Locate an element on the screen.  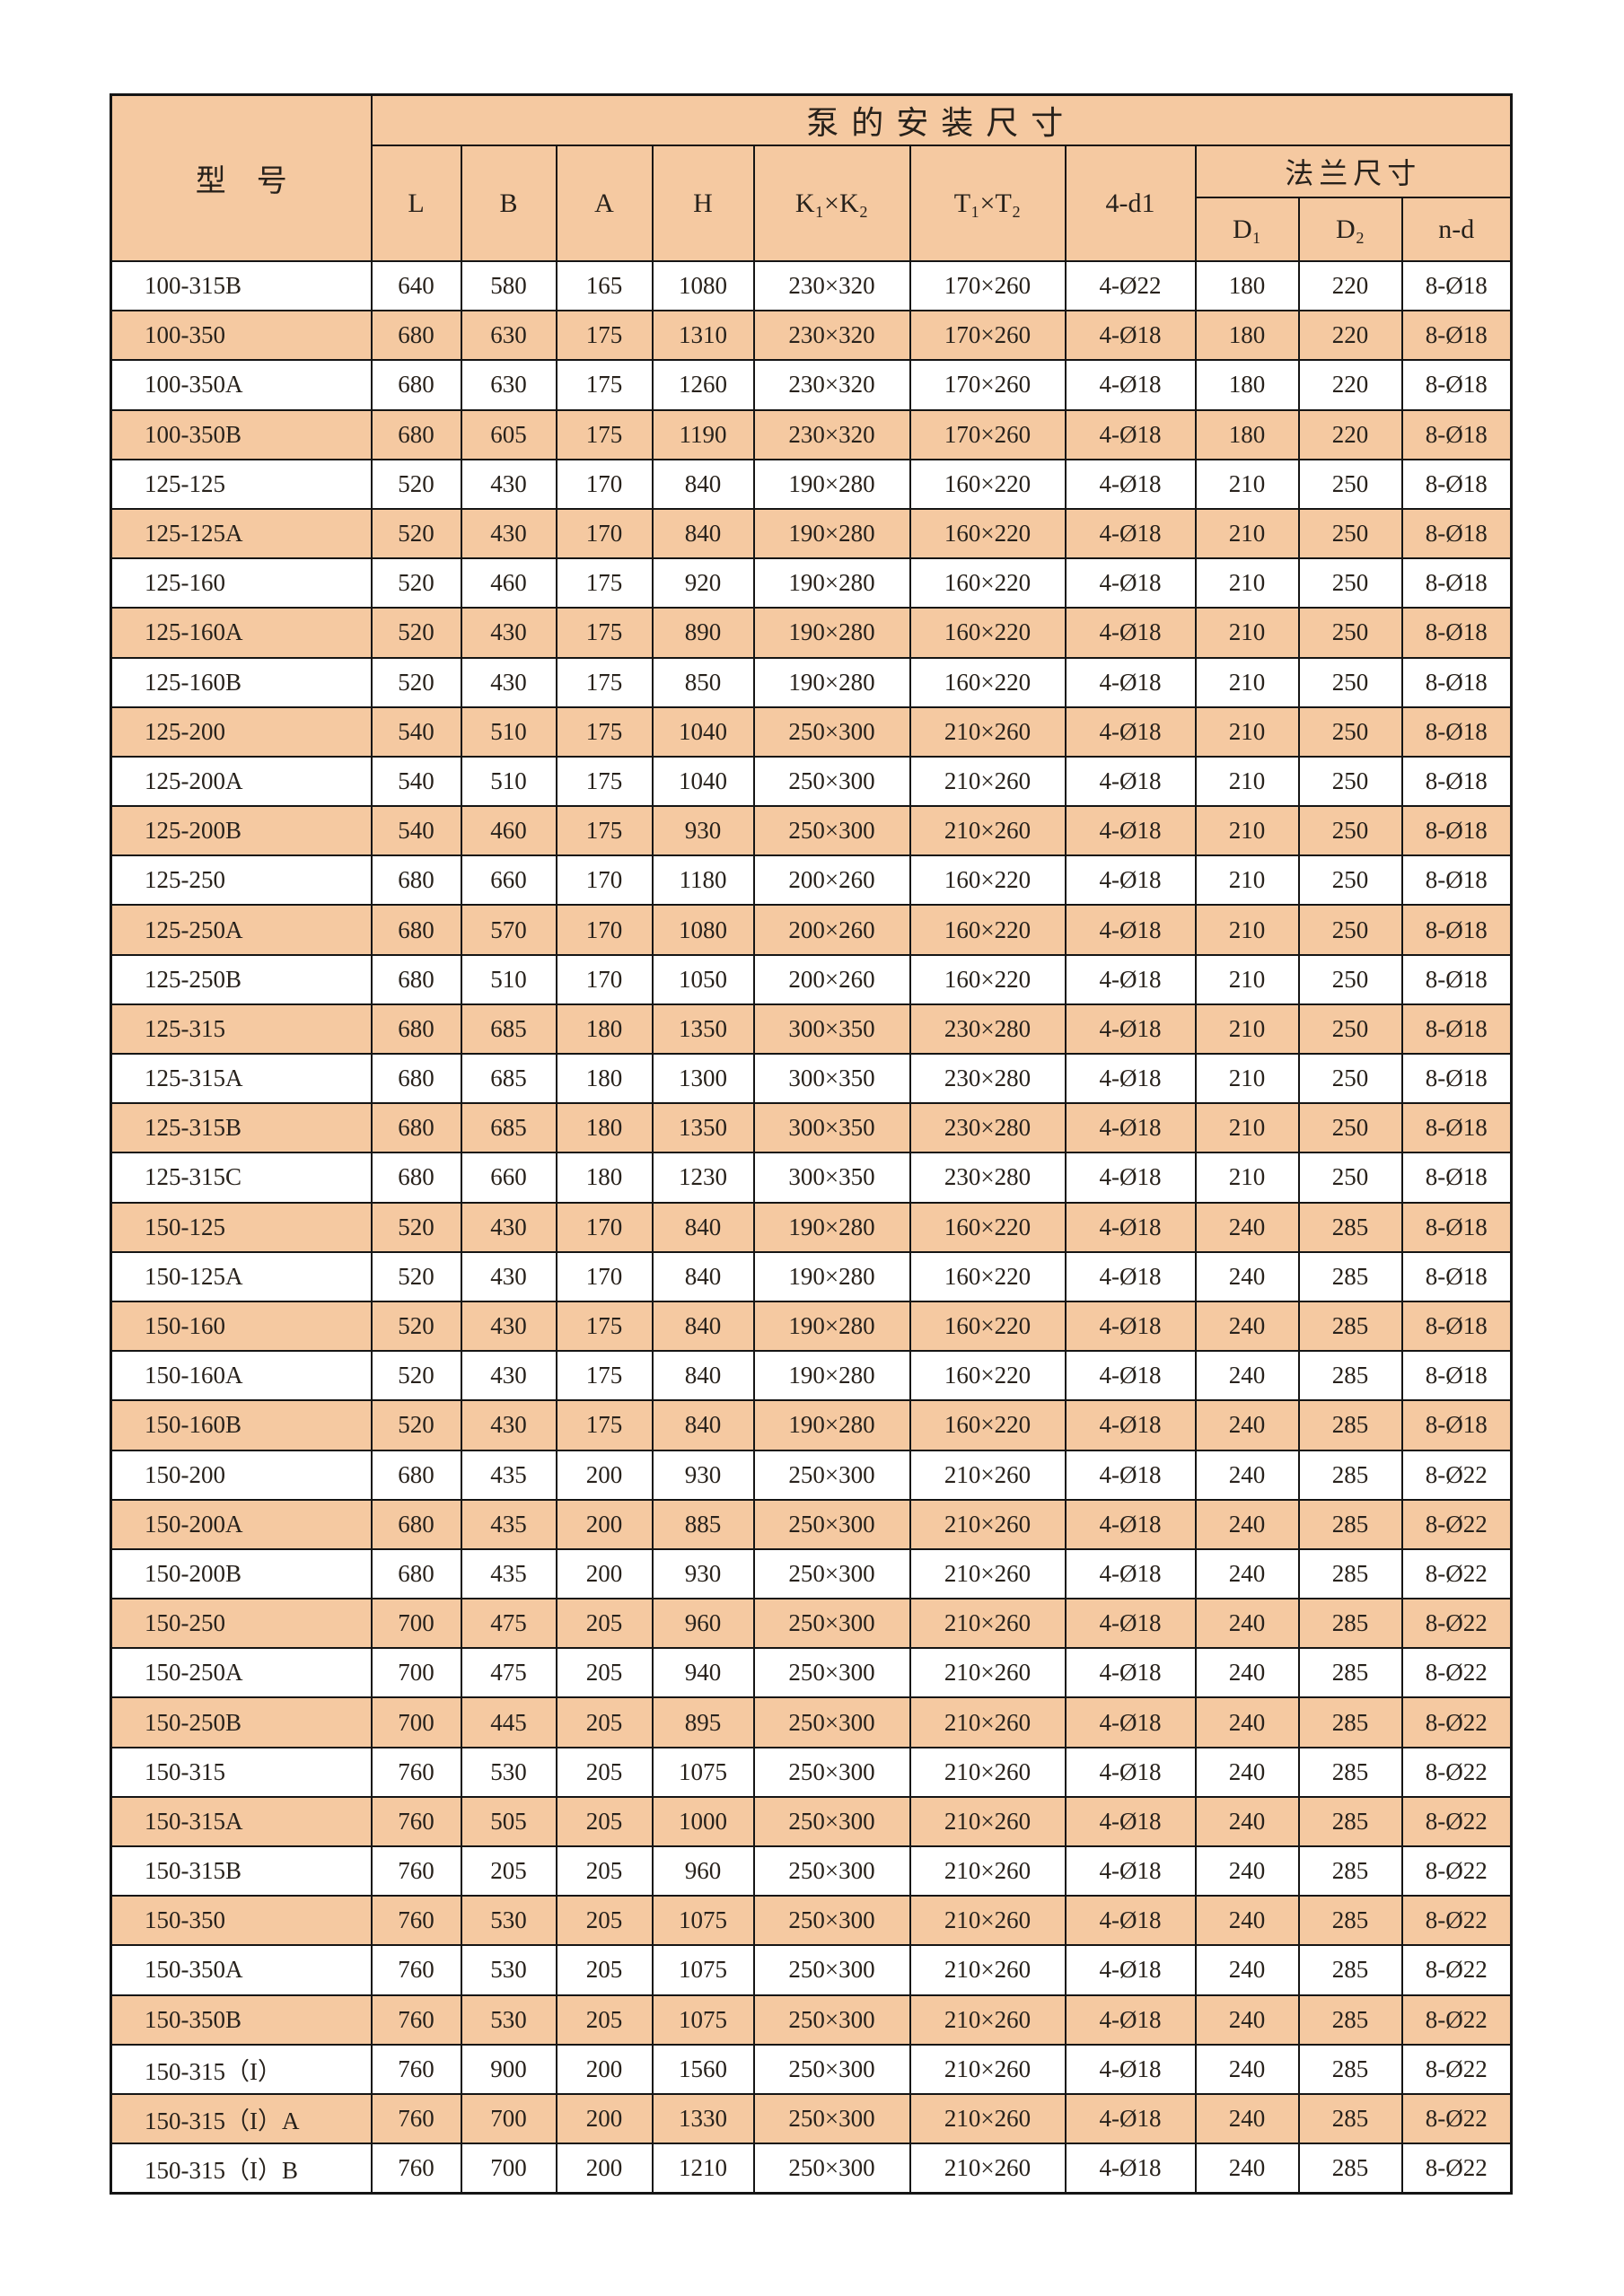
model-cell: 125-250A is located at coordinates (241, 930).